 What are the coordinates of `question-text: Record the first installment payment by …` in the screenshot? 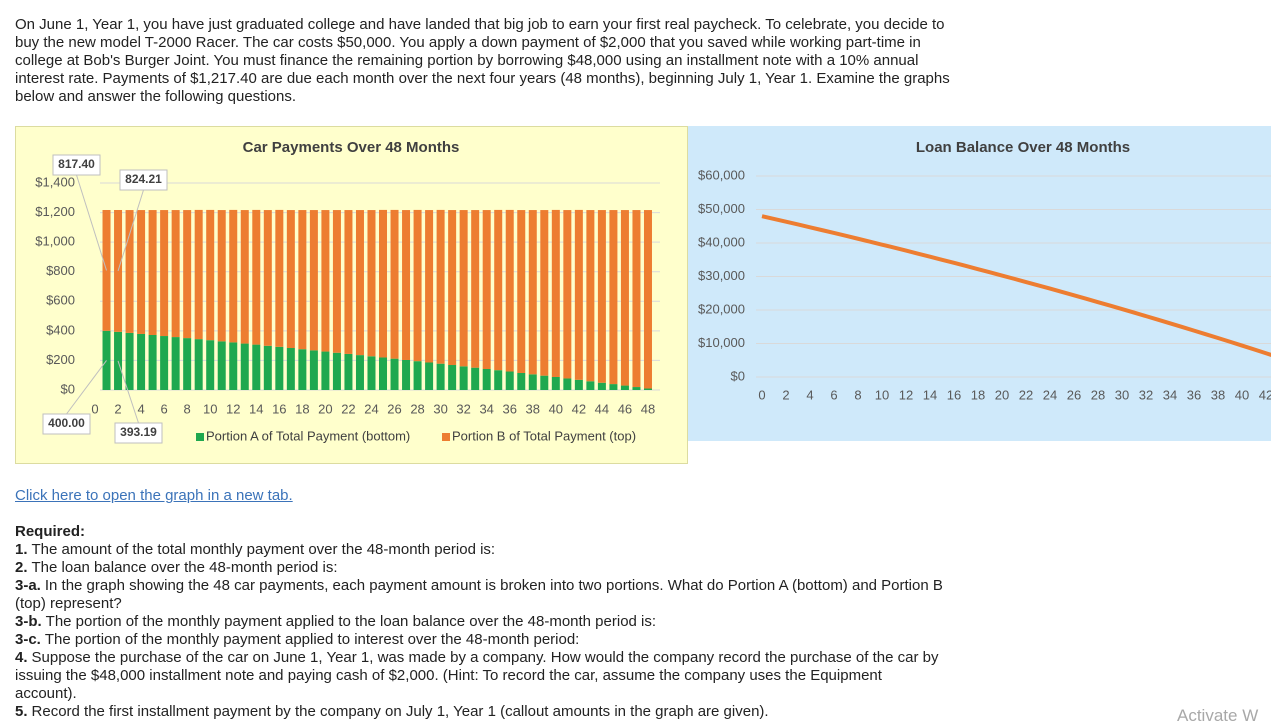 It's located at (400, 711).